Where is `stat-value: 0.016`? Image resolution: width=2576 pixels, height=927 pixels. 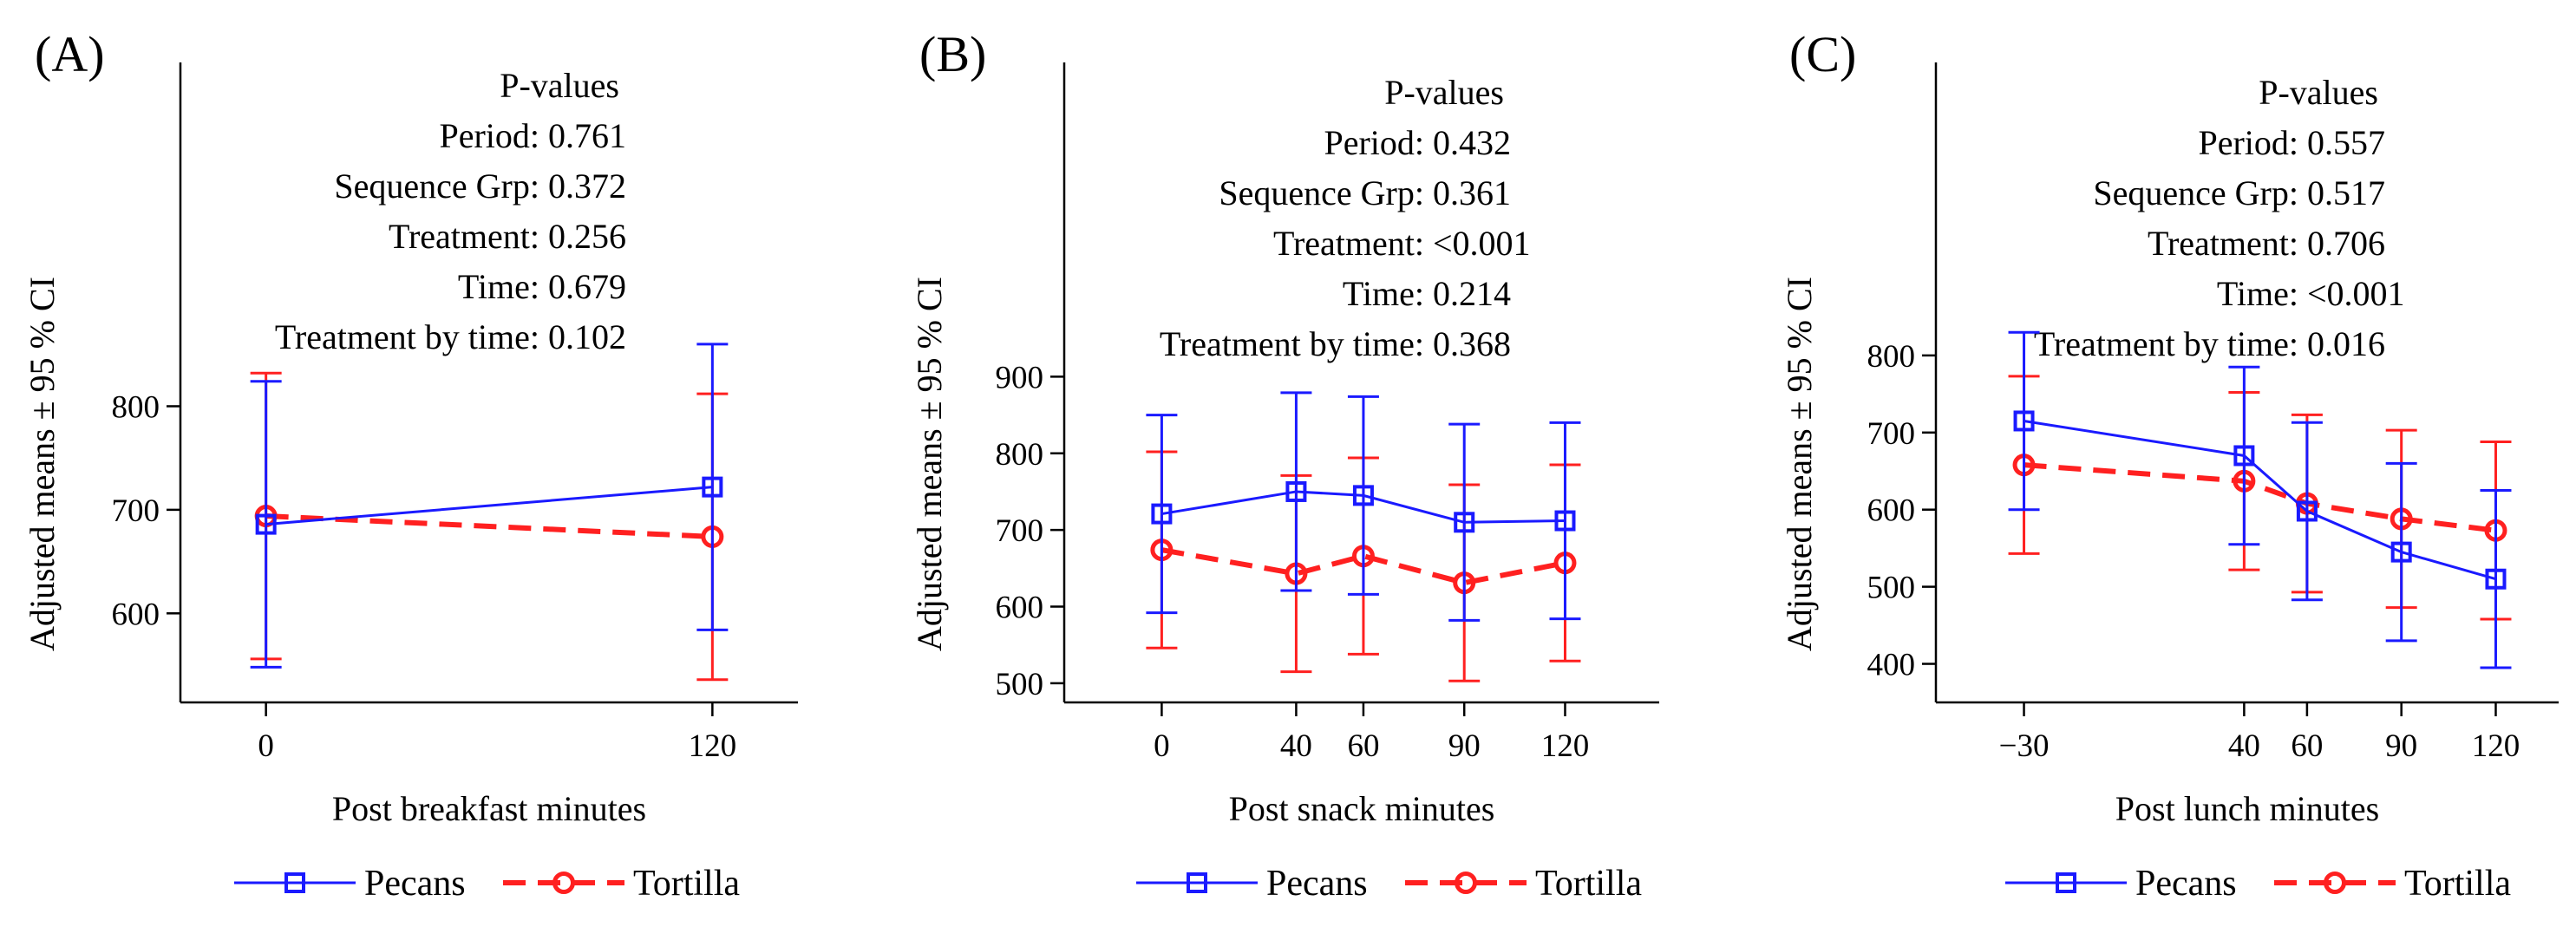
stat-value: 0.016 is located at coordinates (2346, 344).